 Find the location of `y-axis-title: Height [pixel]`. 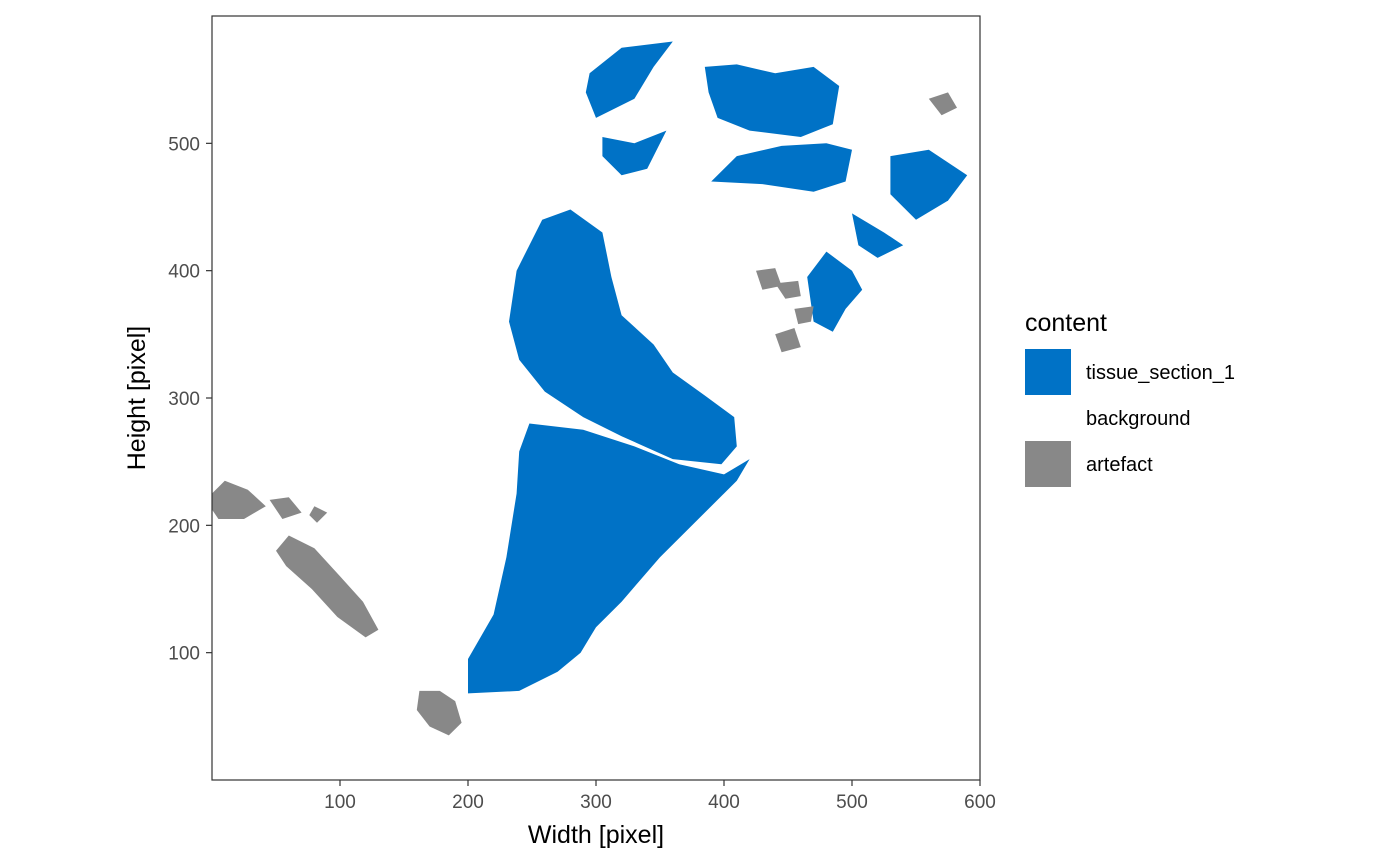

y-axis-title: Height [pixel] is located at coordinates (137, 398).